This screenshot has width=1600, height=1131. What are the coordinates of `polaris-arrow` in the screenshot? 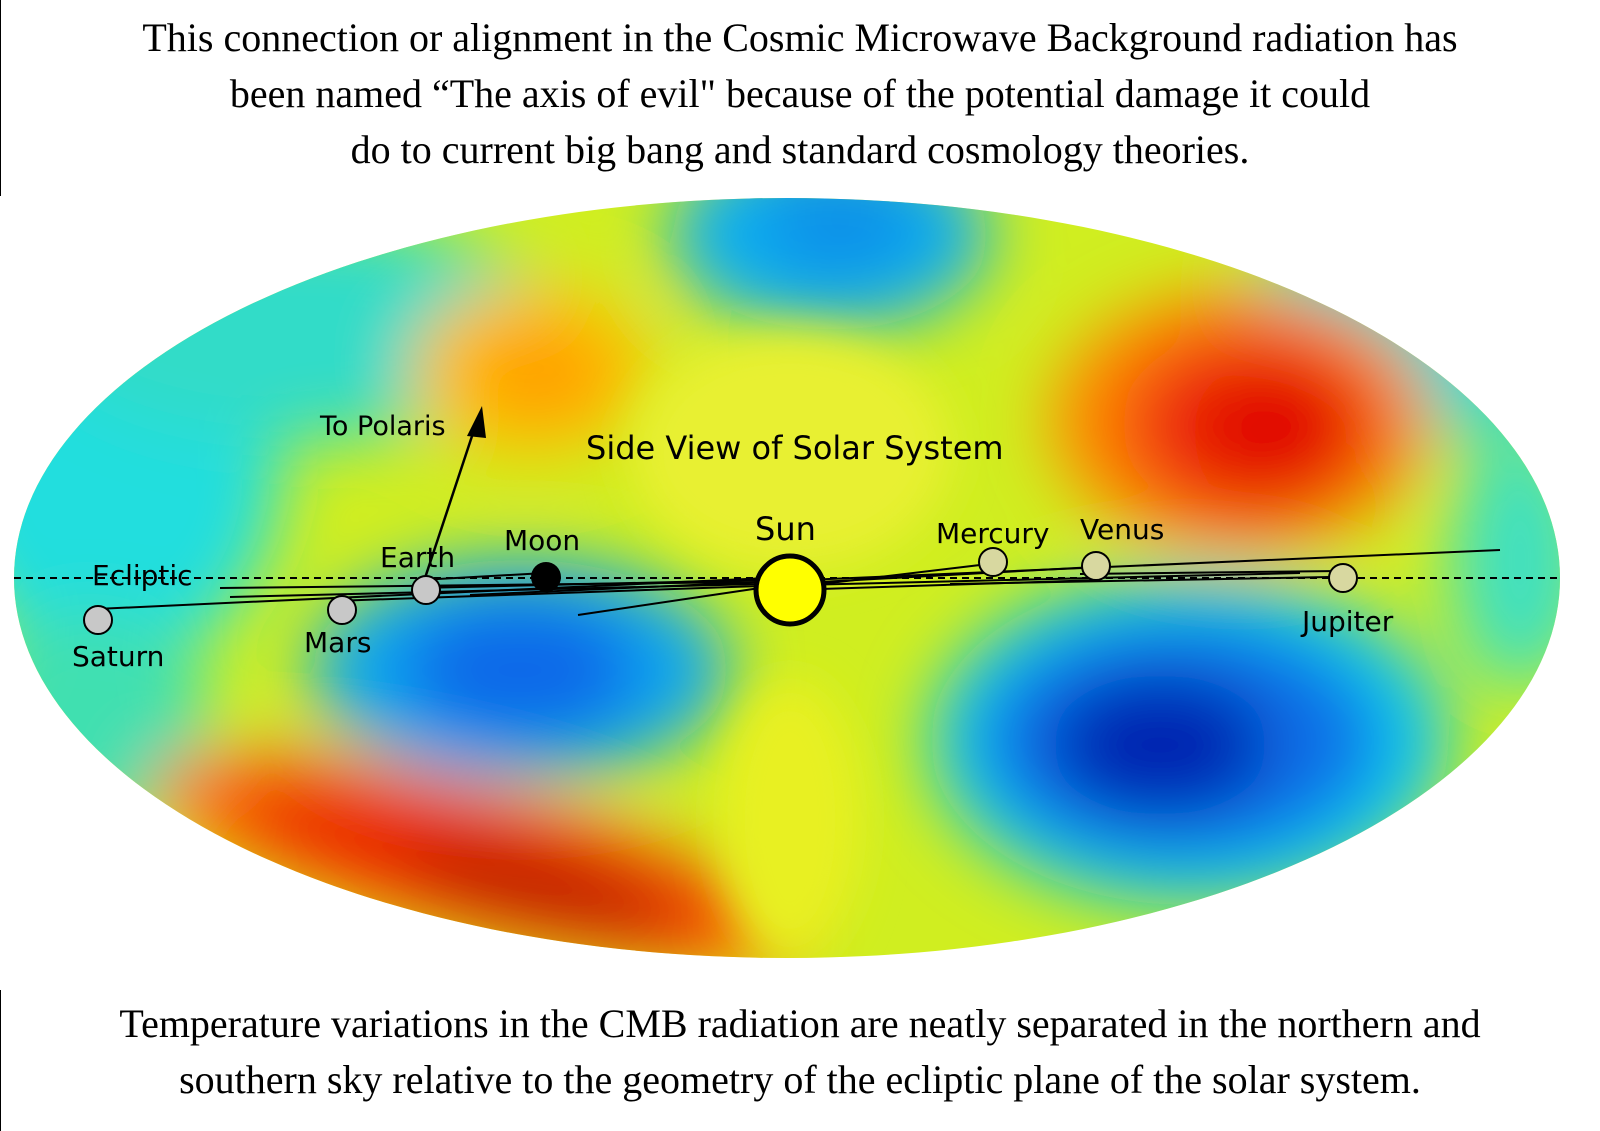 It's located at (454, 492).